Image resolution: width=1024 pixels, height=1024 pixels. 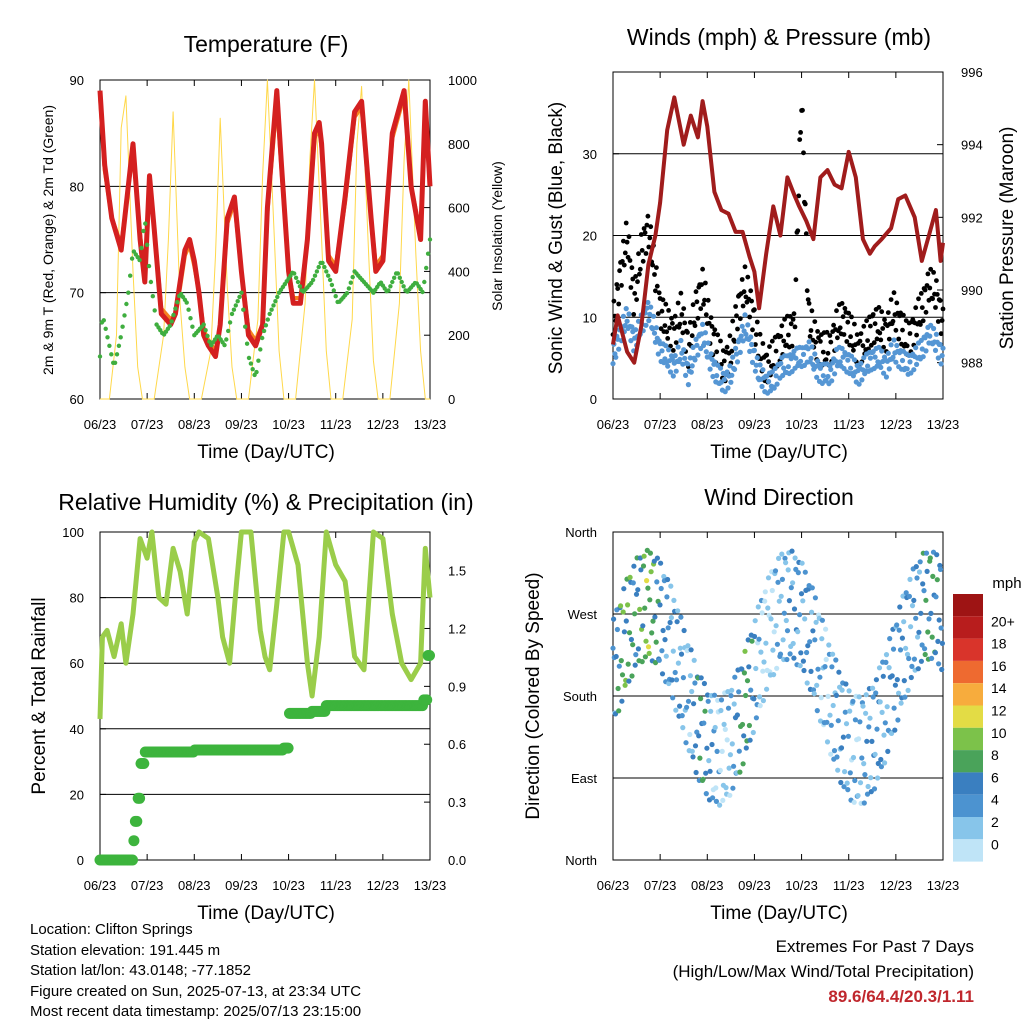 I want to click on direction-x-tick-label: 13/23, so click(x=943, y=885).